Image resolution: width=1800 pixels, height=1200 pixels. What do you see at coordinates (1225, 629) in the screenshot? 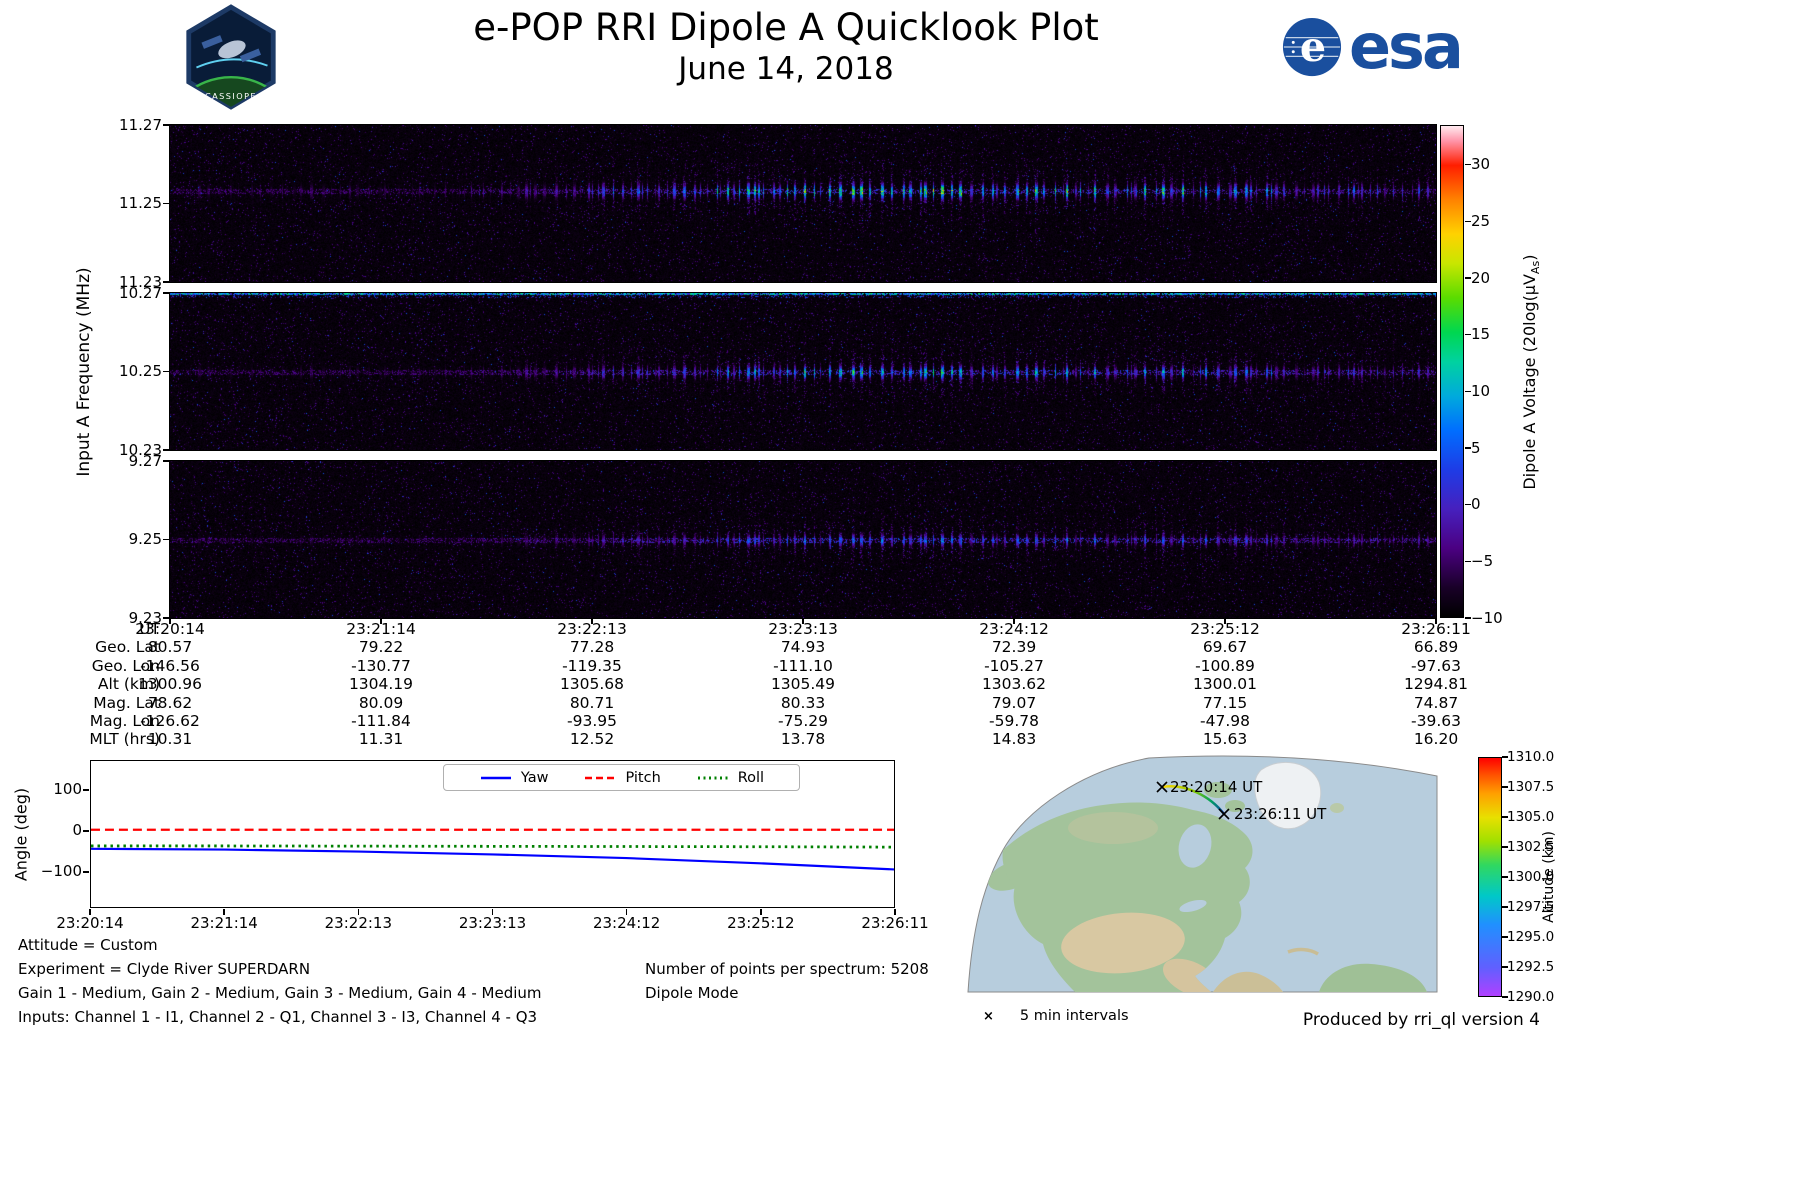
I see `ephemeris-value: 23:25:12` at bounding box center [1225, 629].